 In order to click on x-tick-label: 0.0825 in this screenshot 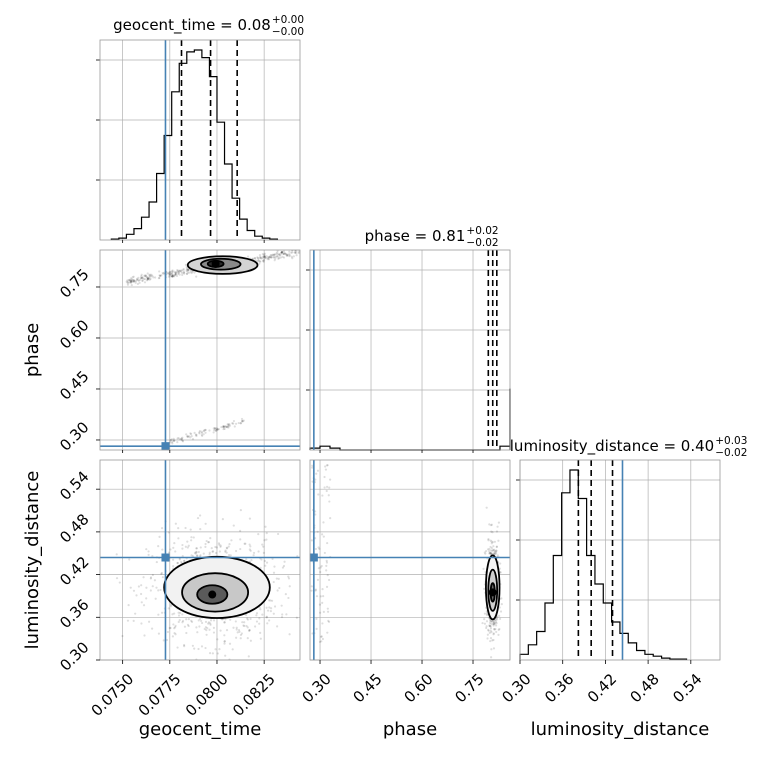, I will do `click(254, 695)`.